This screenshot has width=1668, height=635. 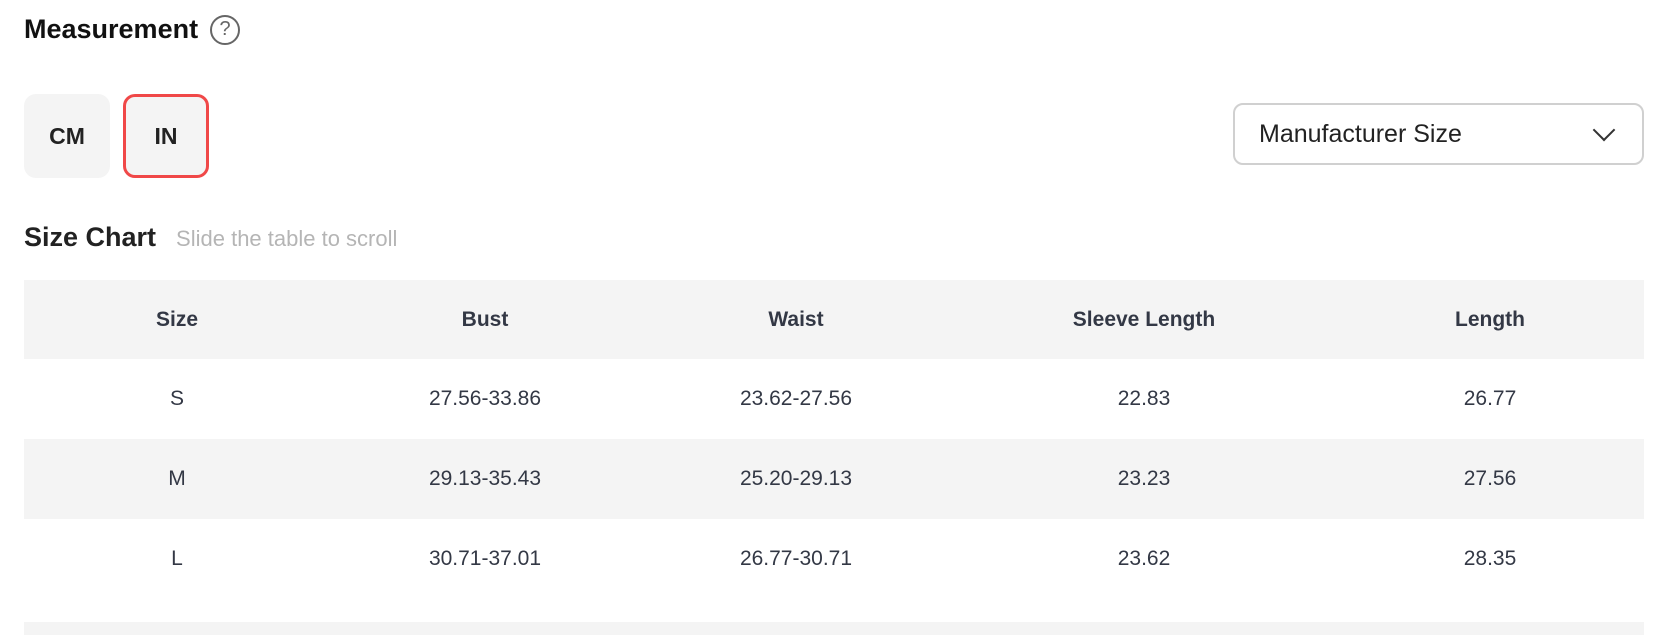 I want to click on table-row: M 29.13-35.43 25.20-29.13 23.23 27.56, so click(x=834, y=479).